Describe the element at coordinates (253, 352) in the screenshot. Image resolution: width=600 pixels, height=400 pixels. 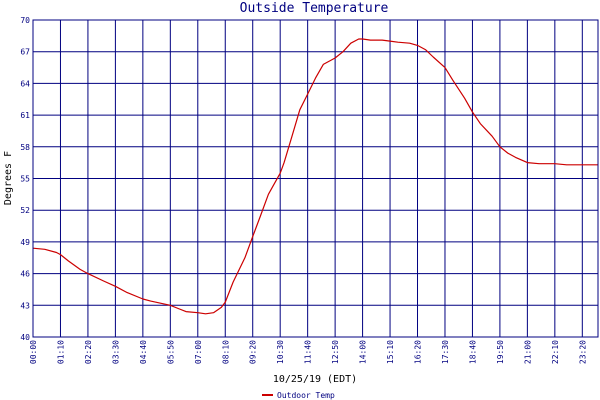
I see `x-tick-label: 09:20` at that location.